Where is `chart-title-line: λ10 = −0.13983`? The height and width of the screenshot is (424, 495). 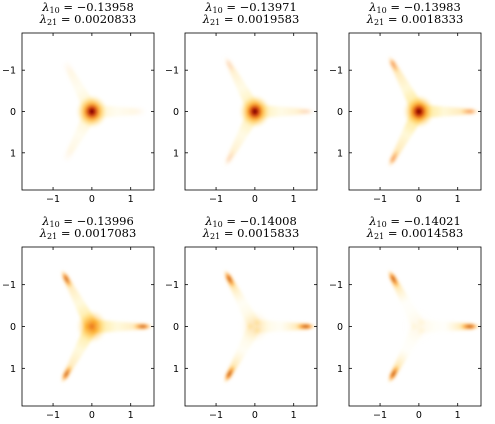 chart-title-line: λ10 = −0.13983 is located at coordinates (415, 9).